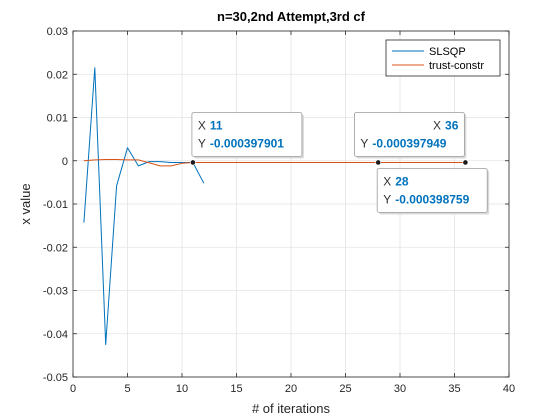 Image resolution: width=560 pixels, height=420 pixels. What do you see at coordinates (247, 143) in the screenshot?
I see `datatip-y-value: -0.000397901` at bounding box center [247, 143].